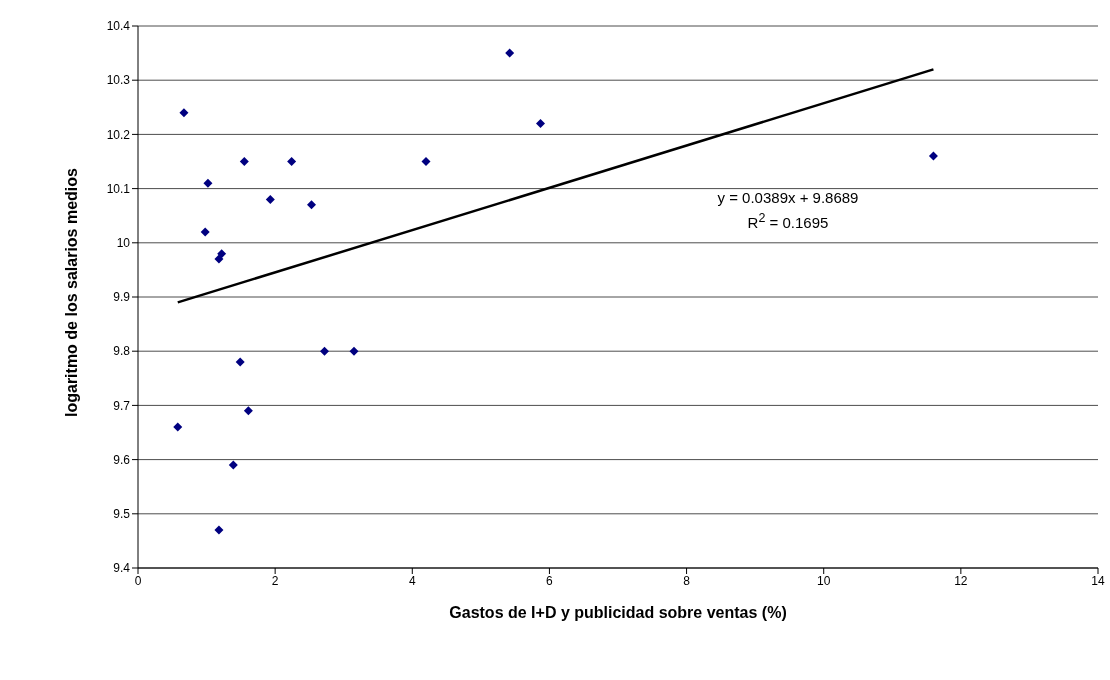 This screenshot has width=1110, height=680. Describe the element at coordinates (788, 198) in the screenshot. I see `annotation: y = 0.0389x + 9.8689` at that location.